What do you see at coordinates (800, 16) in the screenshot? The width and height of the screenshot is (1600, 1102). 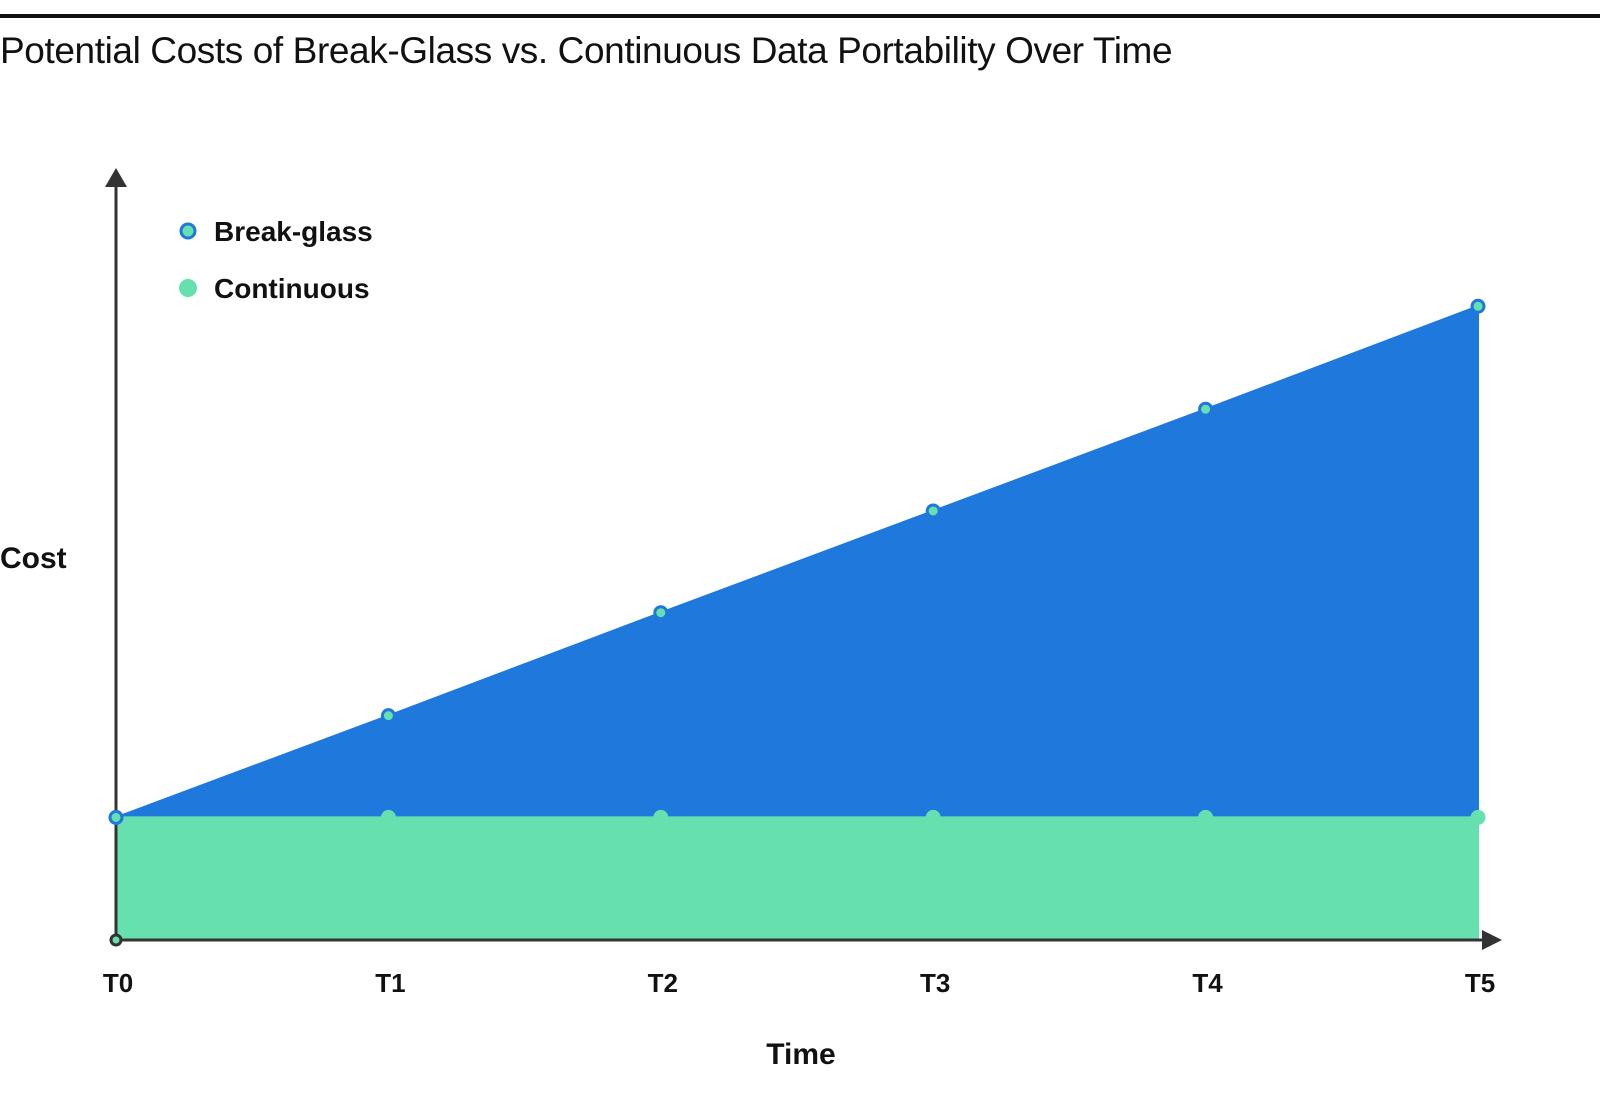 I see `top-rule` at bounding box center [800, 16].